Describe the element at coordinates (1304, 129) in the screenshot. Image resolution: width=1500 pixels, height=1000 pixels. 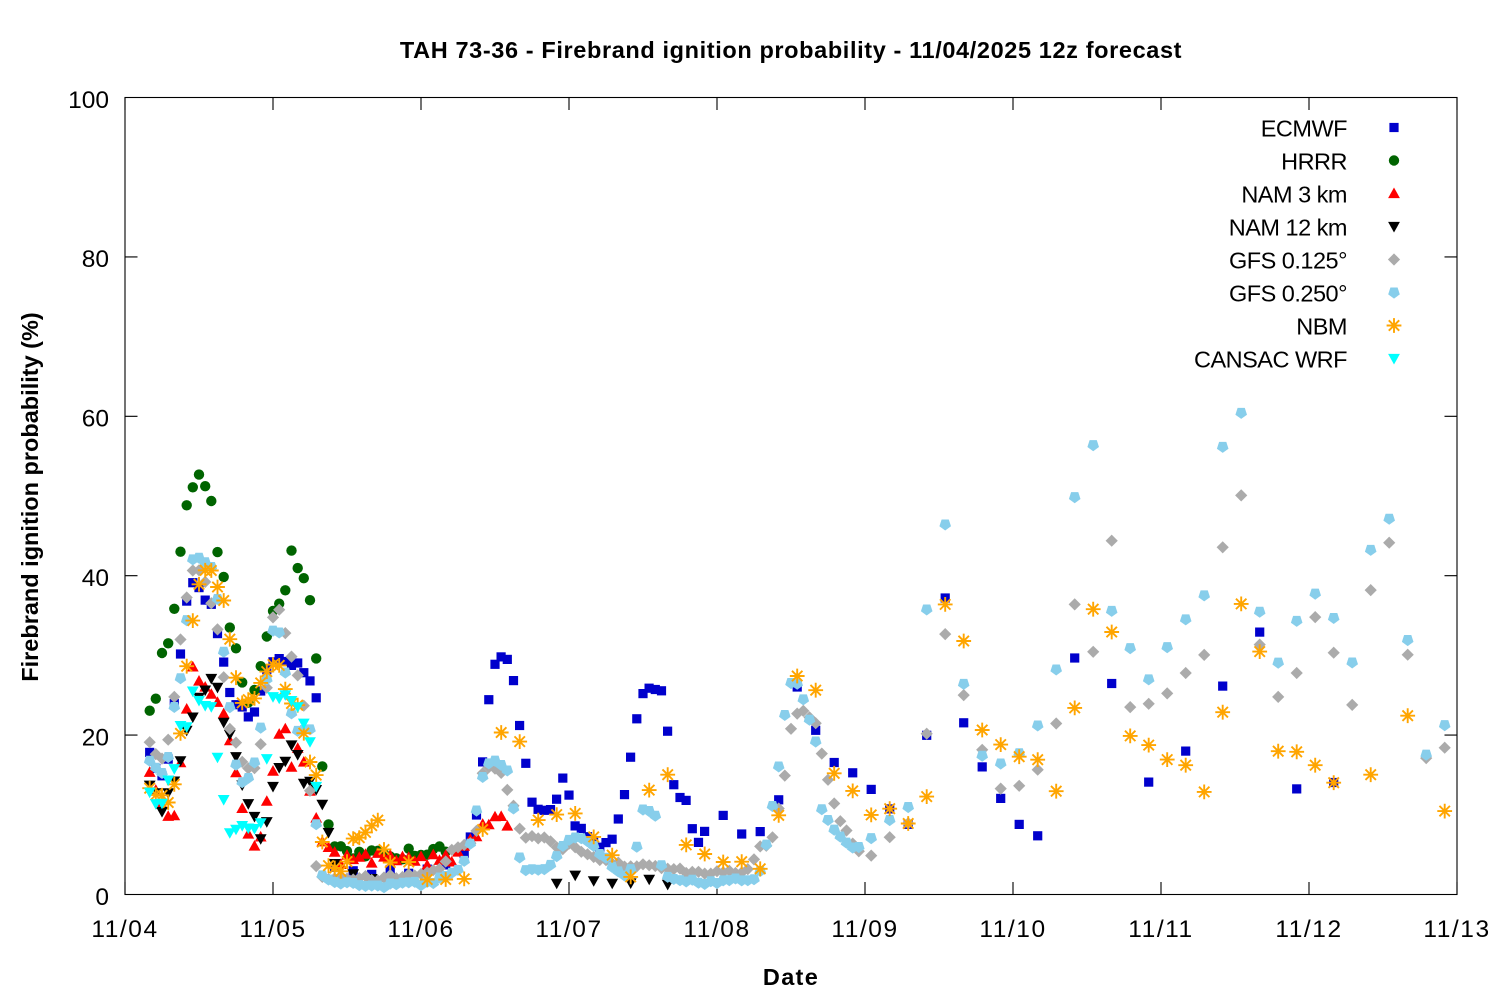
I see `svg-text: ECMWF` at that location.